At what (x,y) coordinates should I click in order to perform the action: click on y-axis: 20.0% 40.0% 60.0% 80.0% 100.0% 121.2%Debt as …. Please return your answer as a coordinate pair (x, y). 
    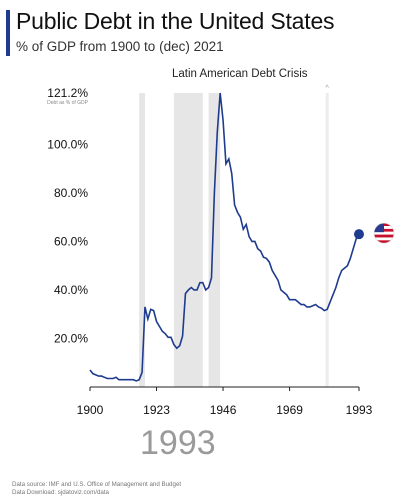
    Looking at the image, I should click on (68, 215).